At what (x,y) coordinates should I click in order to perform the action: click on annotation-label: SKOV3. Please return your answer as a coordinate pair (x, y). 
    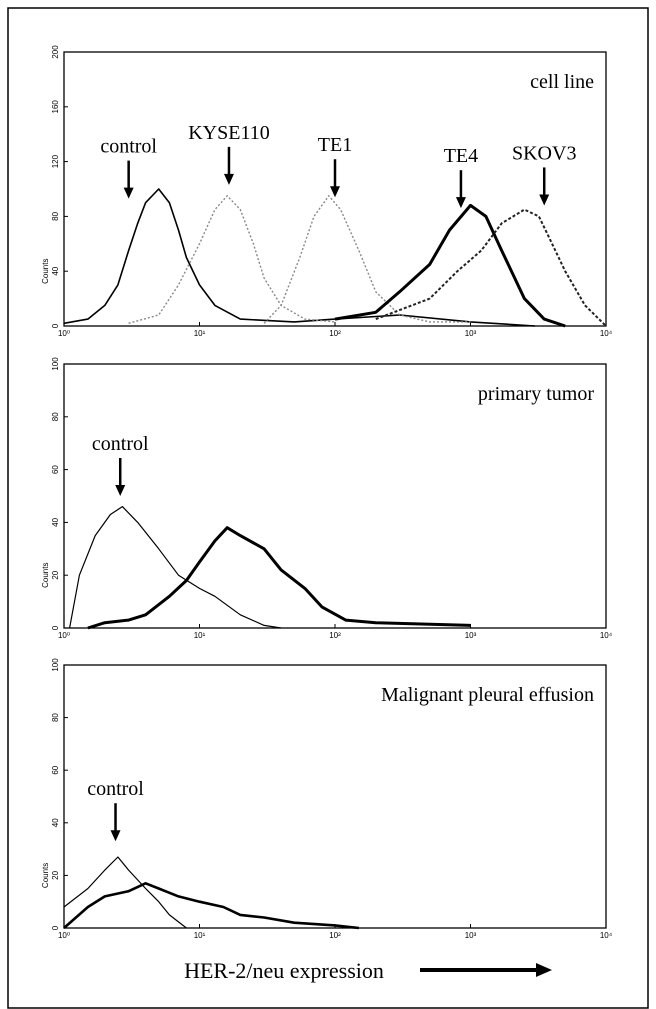
    Looking at the image, I should click on (544, 153).